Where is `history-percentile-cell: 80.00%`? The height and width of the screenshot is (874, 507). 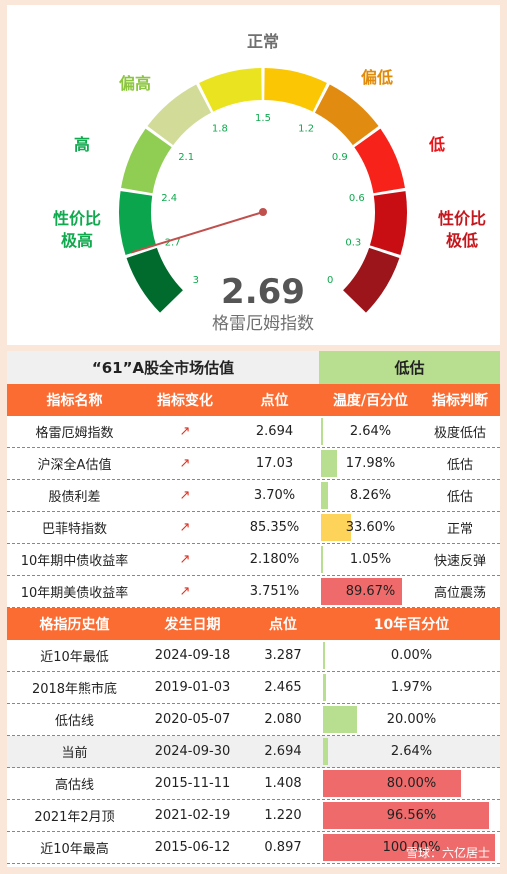 history-percentile-cell: 80.00% is located at coordinates (411, 783).